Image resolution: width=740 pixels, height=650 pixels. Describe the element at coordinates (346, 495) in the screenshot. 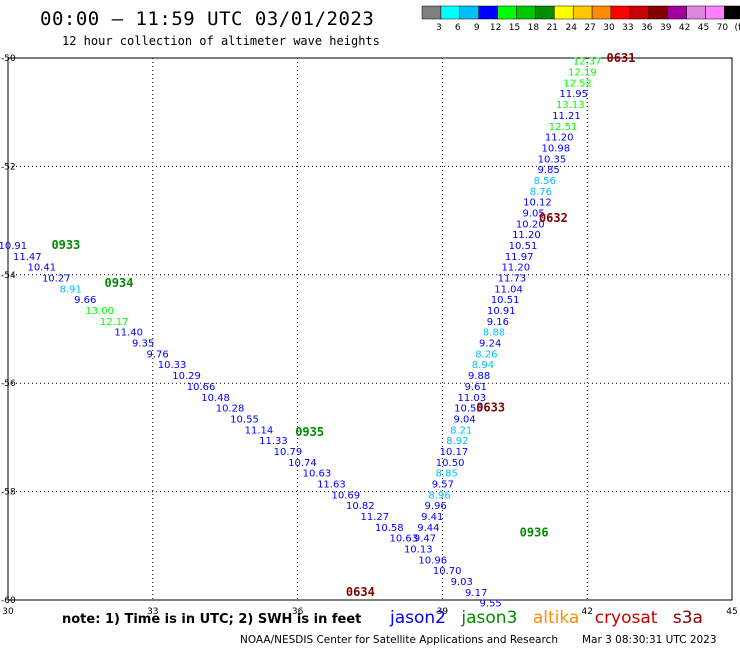

I see `wave-height-label: 10.69` at that location.